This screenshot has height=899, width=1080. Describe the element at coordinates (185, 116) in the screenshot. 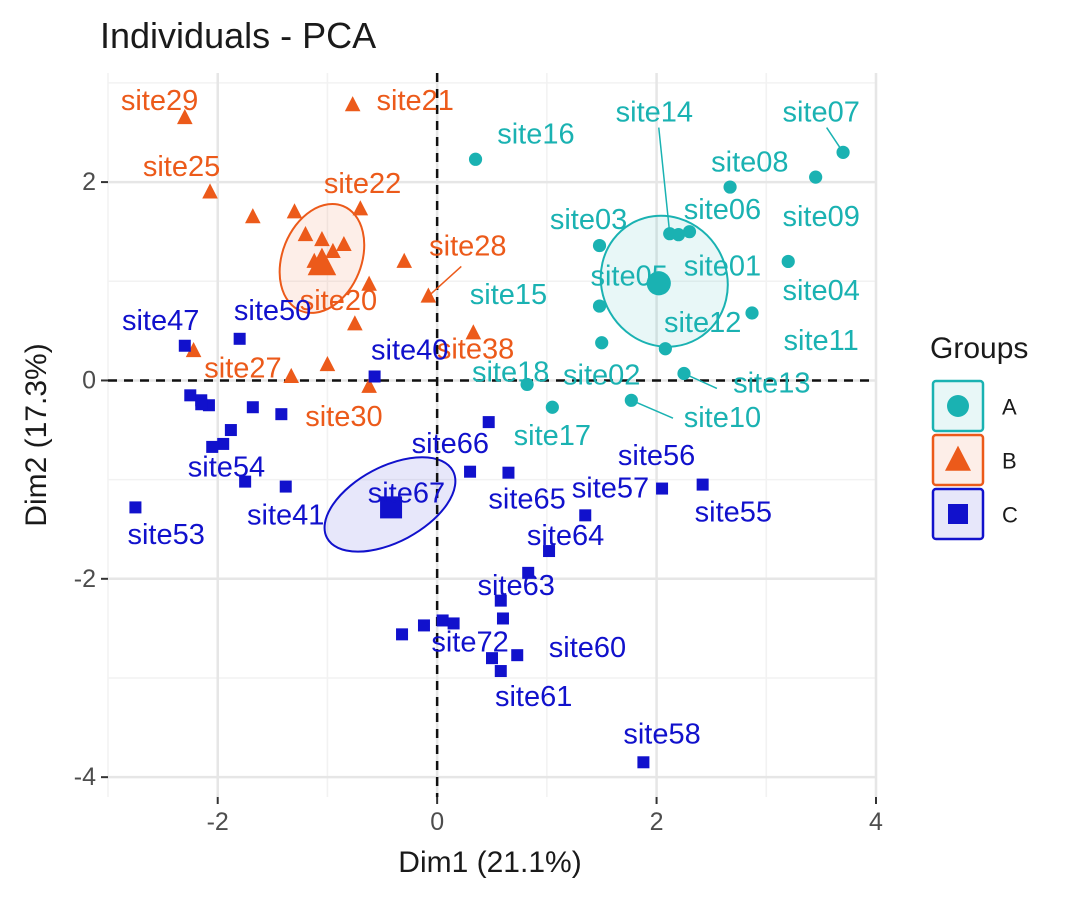

I see `point-site29` at that location.